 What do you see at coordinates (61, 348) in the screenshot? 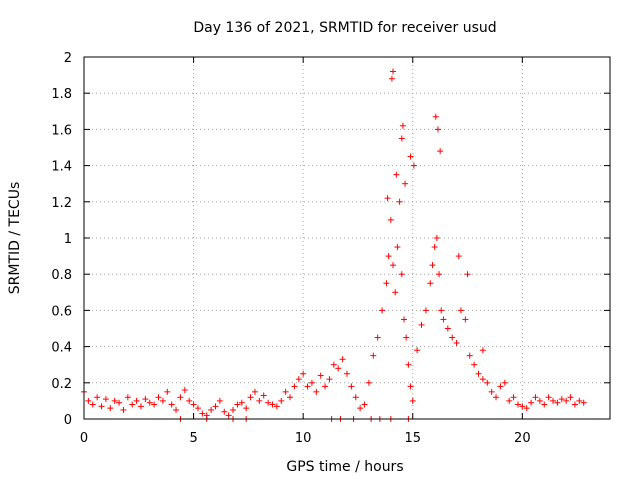
I see `y-tick-label: 0.4` at bounding box center [61, 348].